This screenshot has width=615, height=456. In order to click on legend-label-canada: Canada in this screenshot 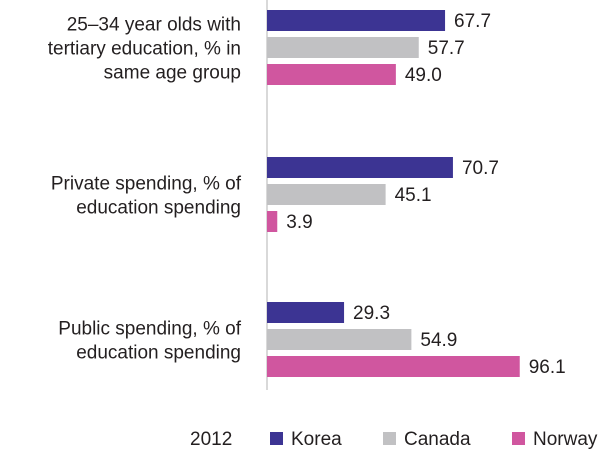, I will do `click(437, 439)`.